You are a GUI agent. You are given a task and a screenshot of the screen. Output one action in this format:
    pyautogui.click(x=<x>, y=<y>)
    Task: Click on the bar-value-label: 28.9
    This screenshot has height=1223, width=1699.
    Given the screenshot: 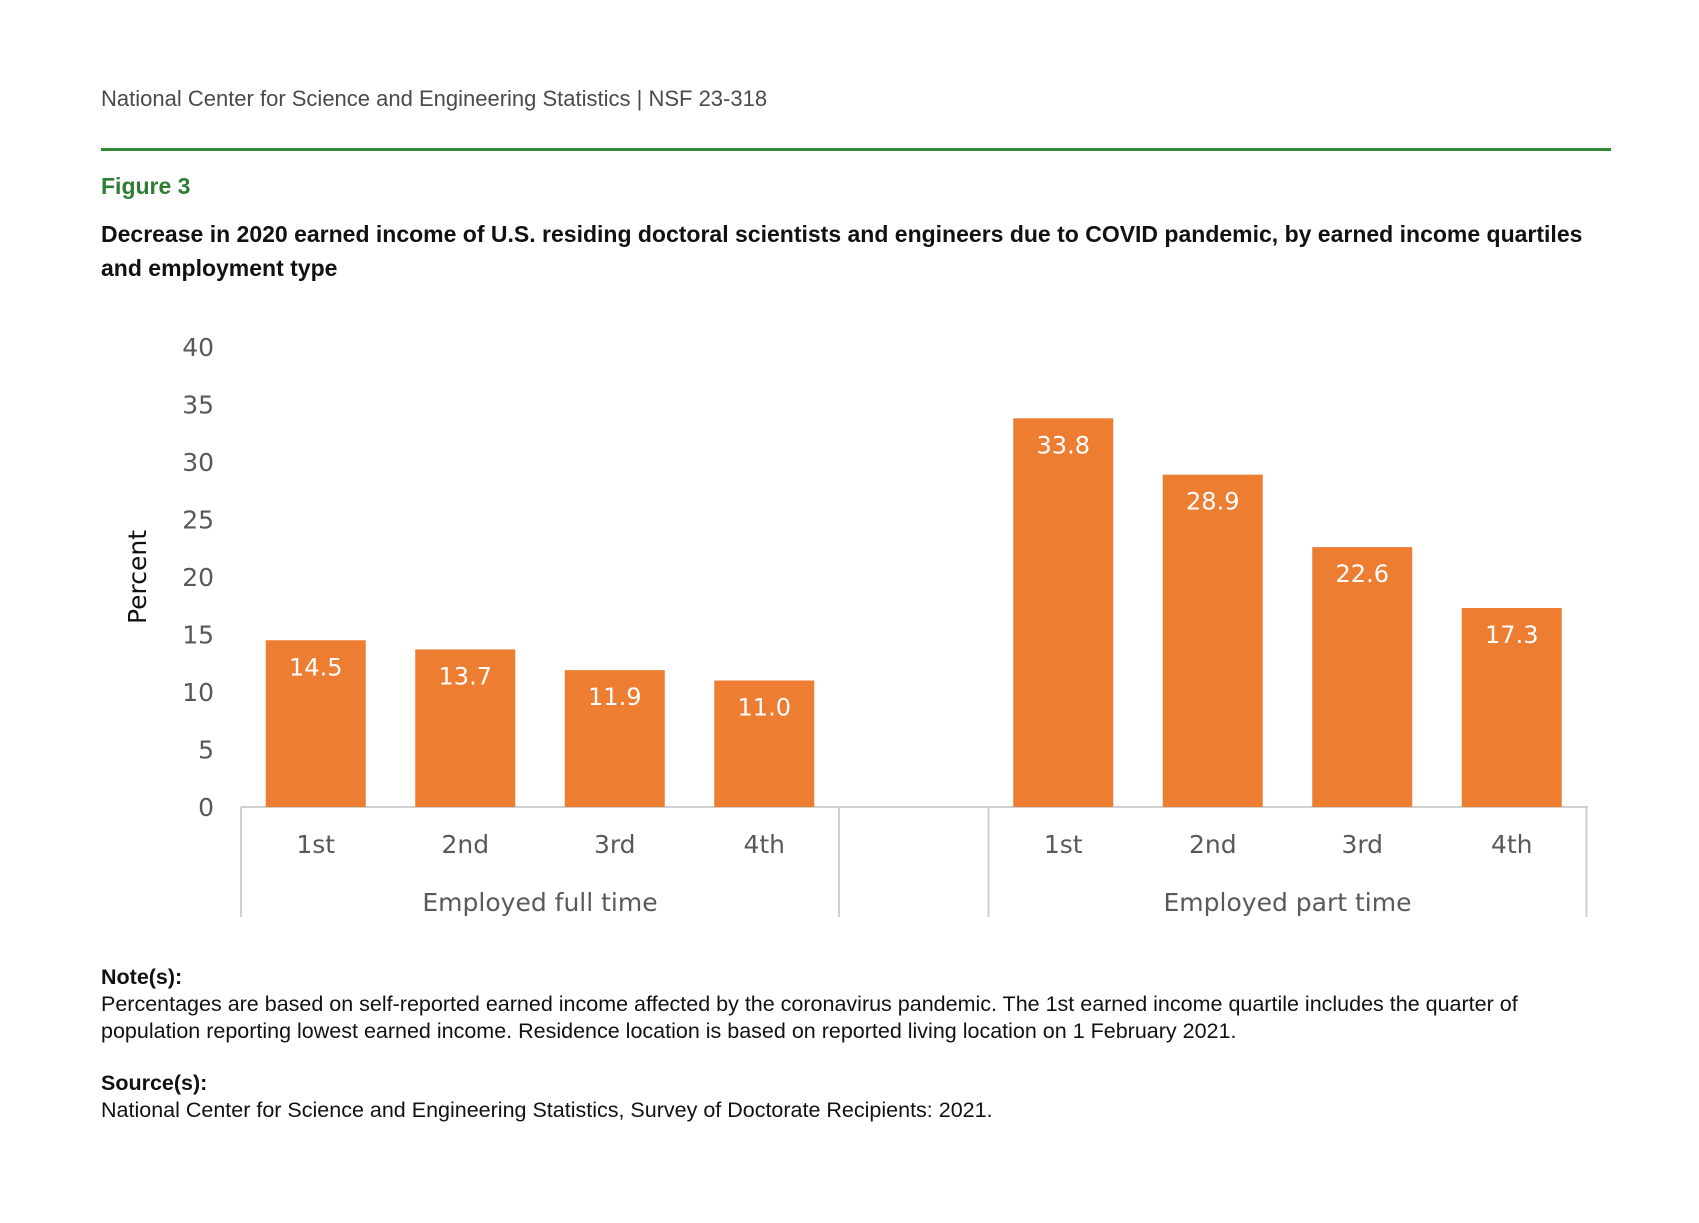 What is the action you would take?
    pyautogui.click(x=1212, y=502)
    